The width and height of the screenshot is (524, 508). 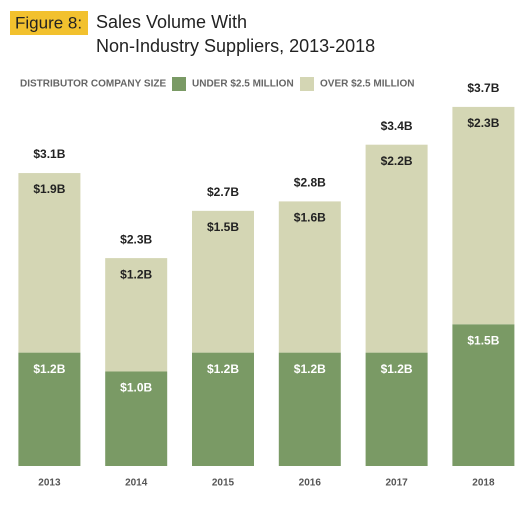 What do you see at coordinates (396, 483) in the screenshot?
I see `x-tick-label: 2017` at bounding box center [396, 483].